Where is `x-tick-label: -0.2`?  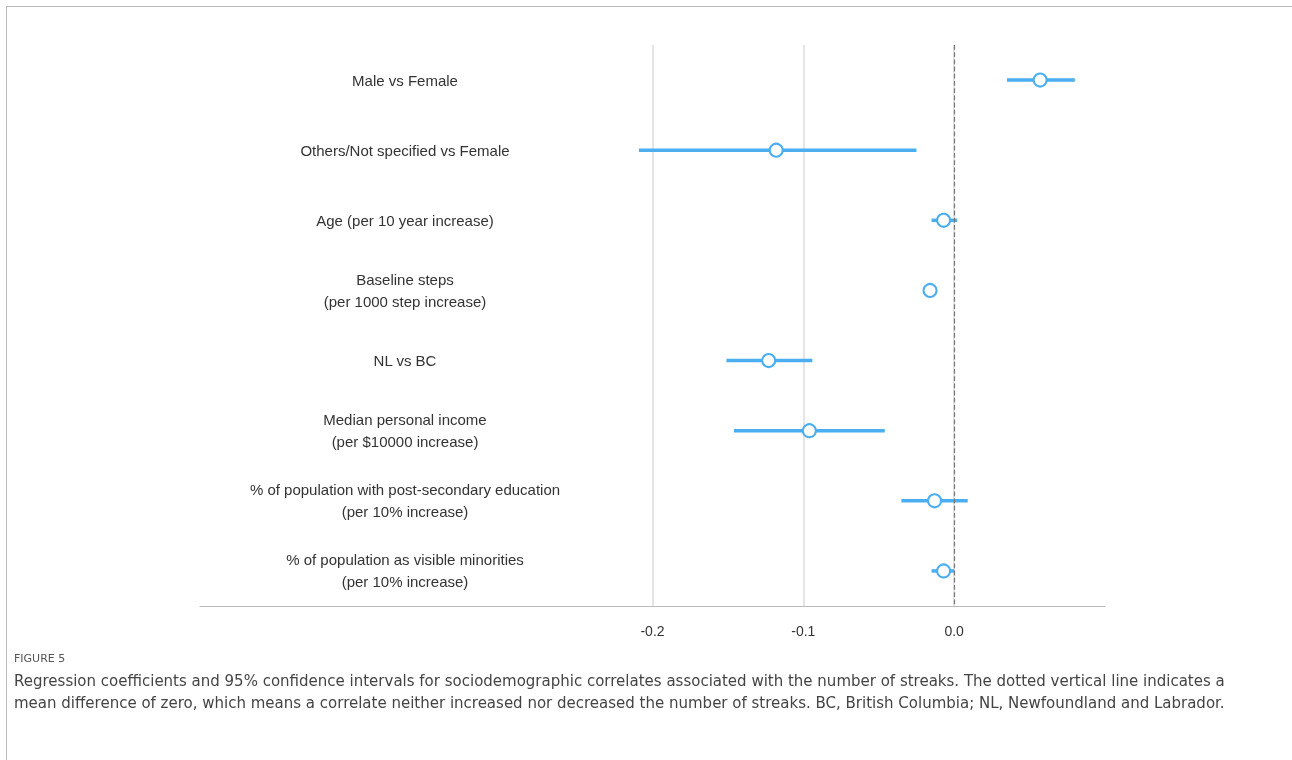 x-tick-label: -0.2 is located at coordinates (652, 631).